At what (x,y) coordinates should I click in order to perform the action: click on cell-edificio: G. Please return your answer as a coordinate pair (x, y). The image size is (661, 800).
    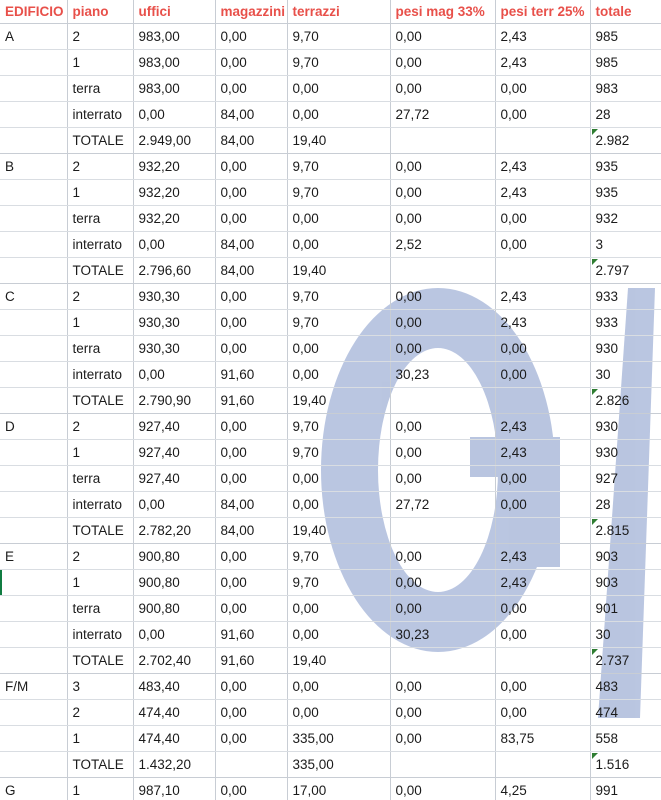
    Looking at the image, I should click on (34, 788).